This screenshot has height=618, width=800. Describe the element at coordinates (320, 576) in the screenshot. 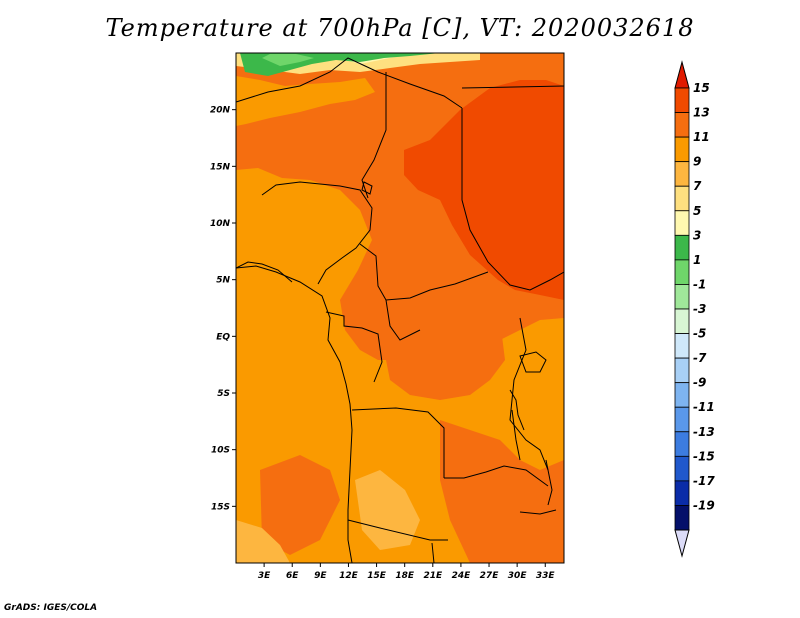

I see `lon-tick-label: 9E` at that location.